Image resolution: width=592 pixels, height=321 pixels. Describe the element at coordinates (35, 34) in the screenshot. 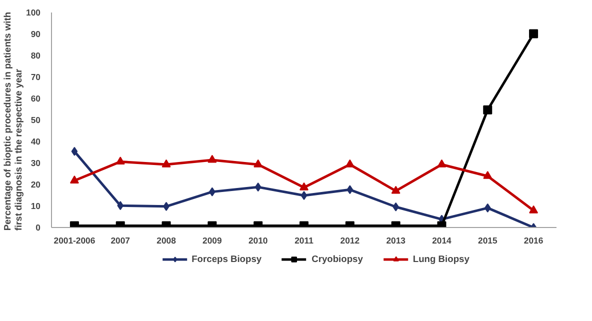

I see `y-tick-label: 90` at that location.